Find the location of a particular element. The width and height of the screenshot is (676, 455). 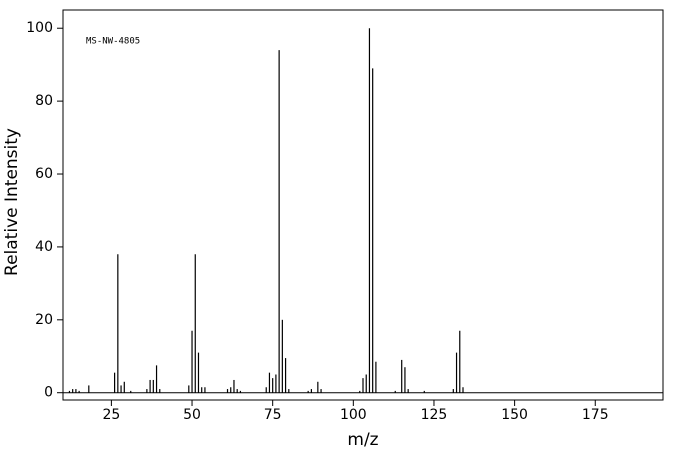

y-tick-label: 0 is located at coordinates (48, 393).